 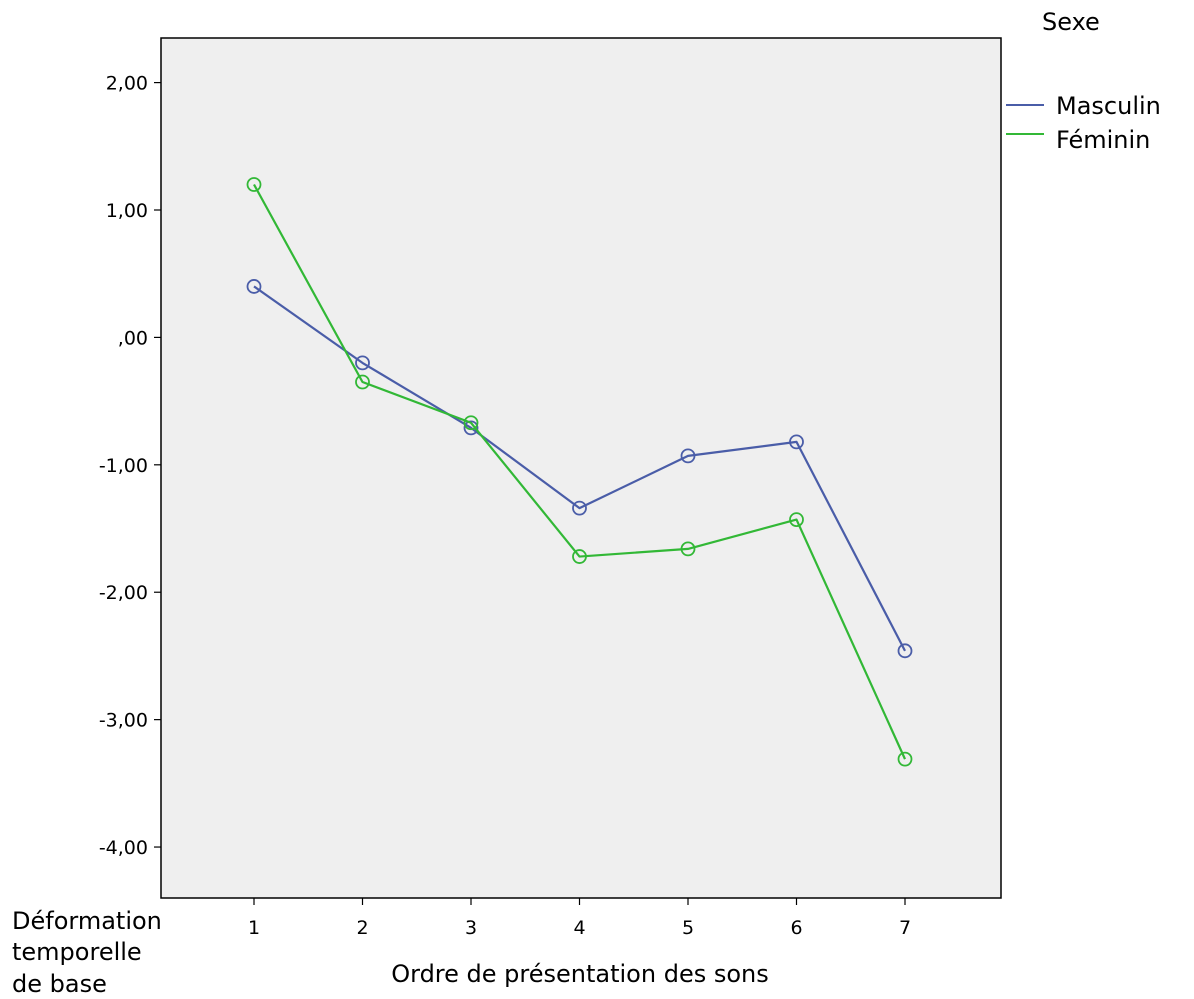 I want to click on x-axis-title: Ordre de présentation des sons, so click(x=580, y=974).